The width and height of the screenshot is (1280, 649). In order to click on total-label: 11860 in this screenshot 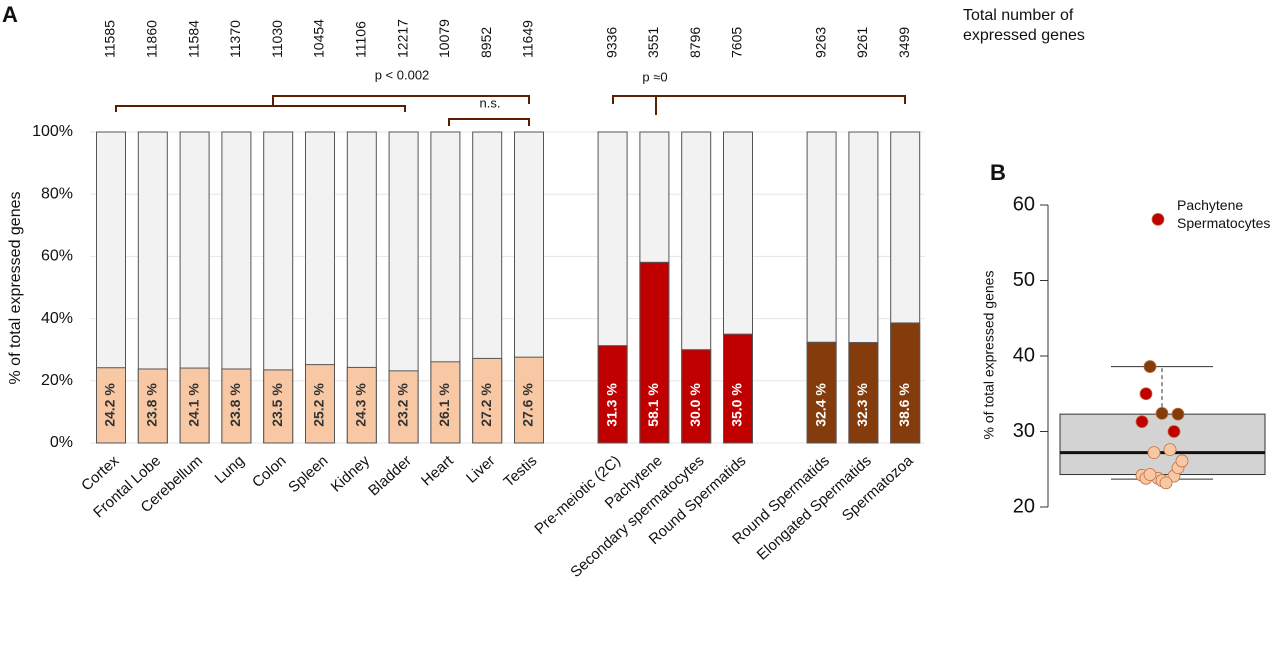, I will do `click(152, 39)`.